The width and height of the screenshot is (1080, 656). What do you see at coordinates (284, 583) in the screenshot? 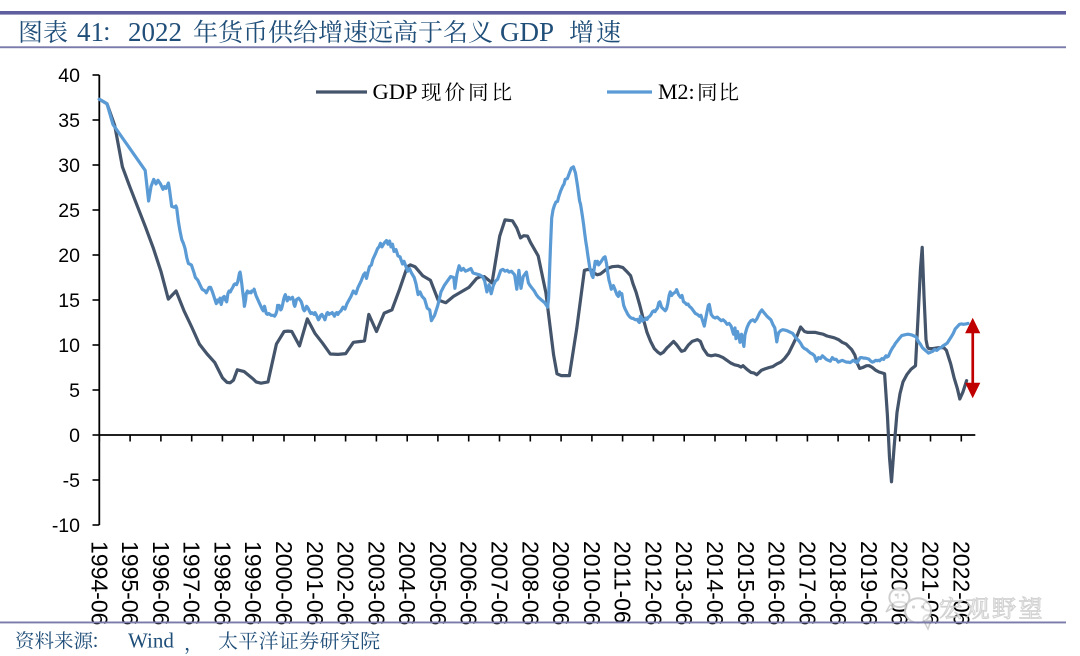
I see `svg-text: 2000-06` at bounding box center [284, 583].